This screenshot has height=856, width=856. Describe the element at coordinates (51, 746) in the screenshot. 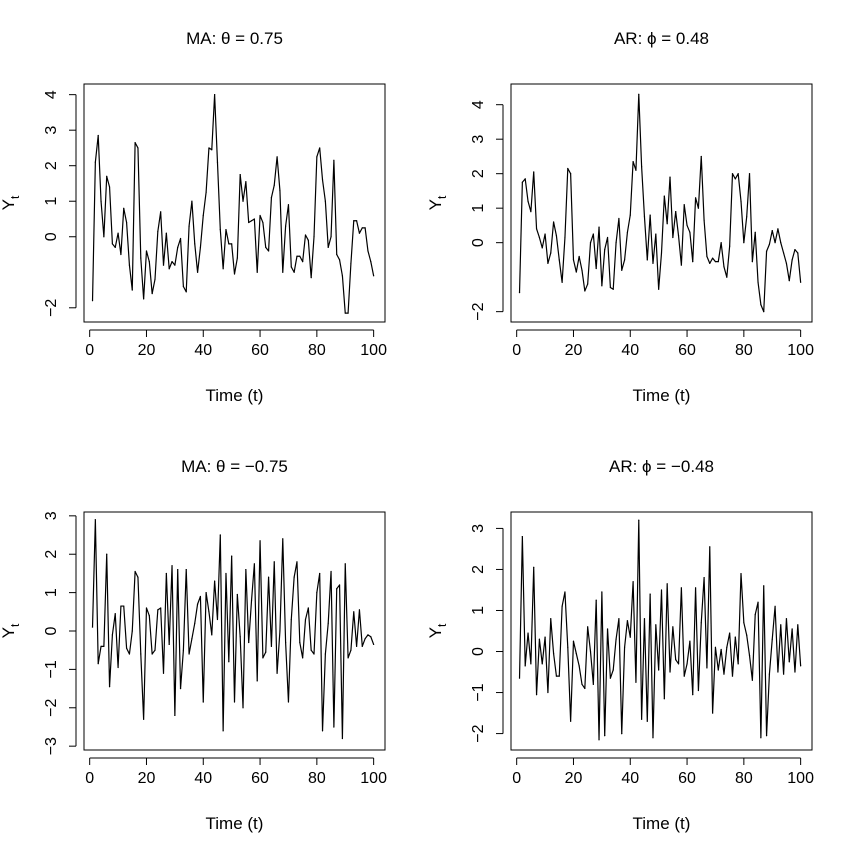

I see `y-tick-label-3: −3` at that location.